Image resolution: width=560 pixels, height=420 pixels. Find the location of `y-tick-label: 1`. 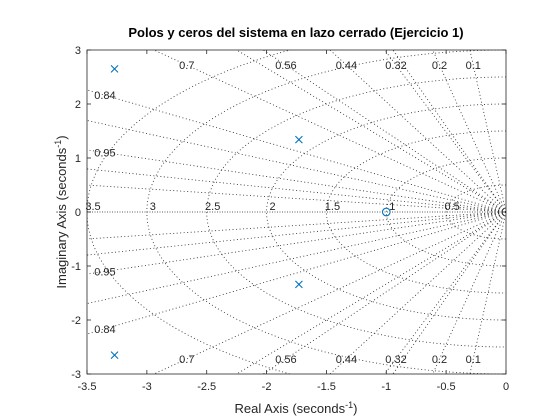

y-tick-label: 1 is located at coordinates (78, 159).